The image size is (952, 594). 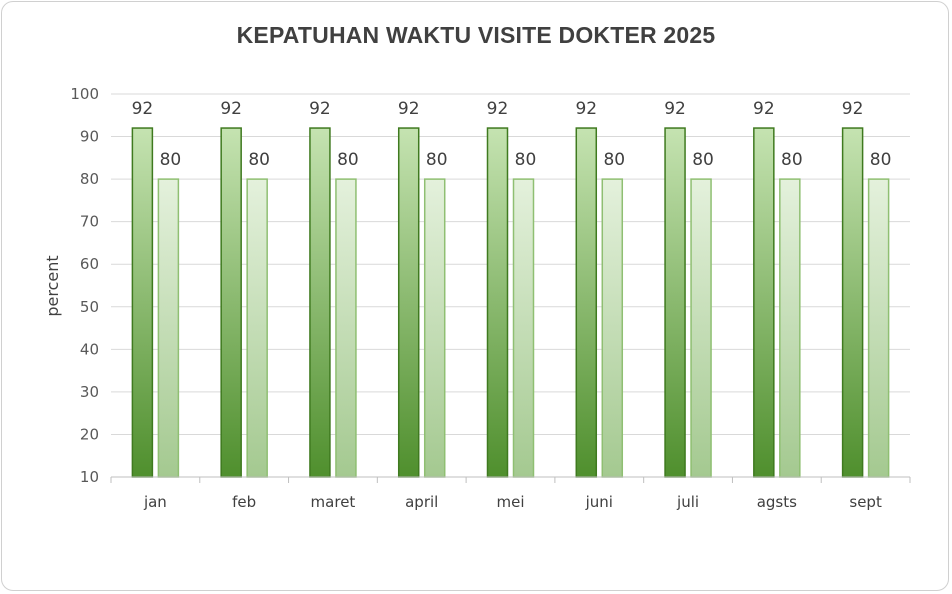 I want to click on x-tick-label: agsts, so click(x=777, y=502).